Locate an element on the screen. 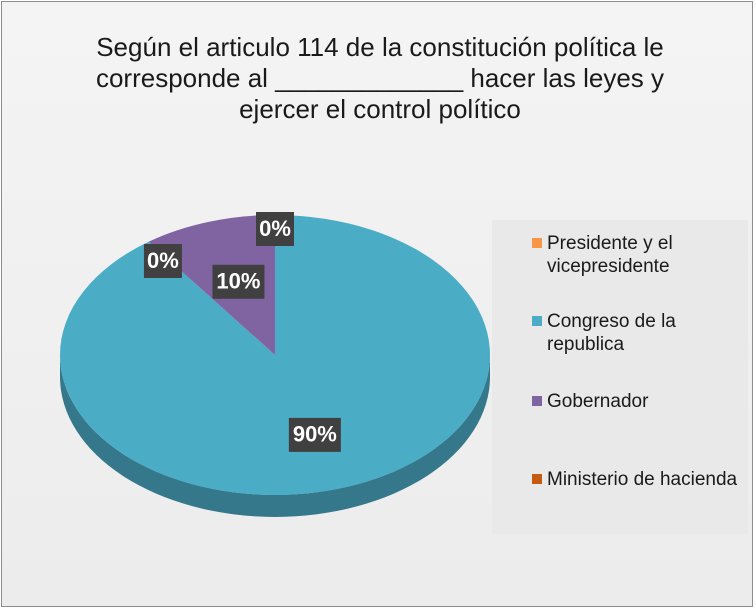 This screenshot has height=610, width=756. legend-label: Ministerio de hacienda is located at coordinates (642, 479).